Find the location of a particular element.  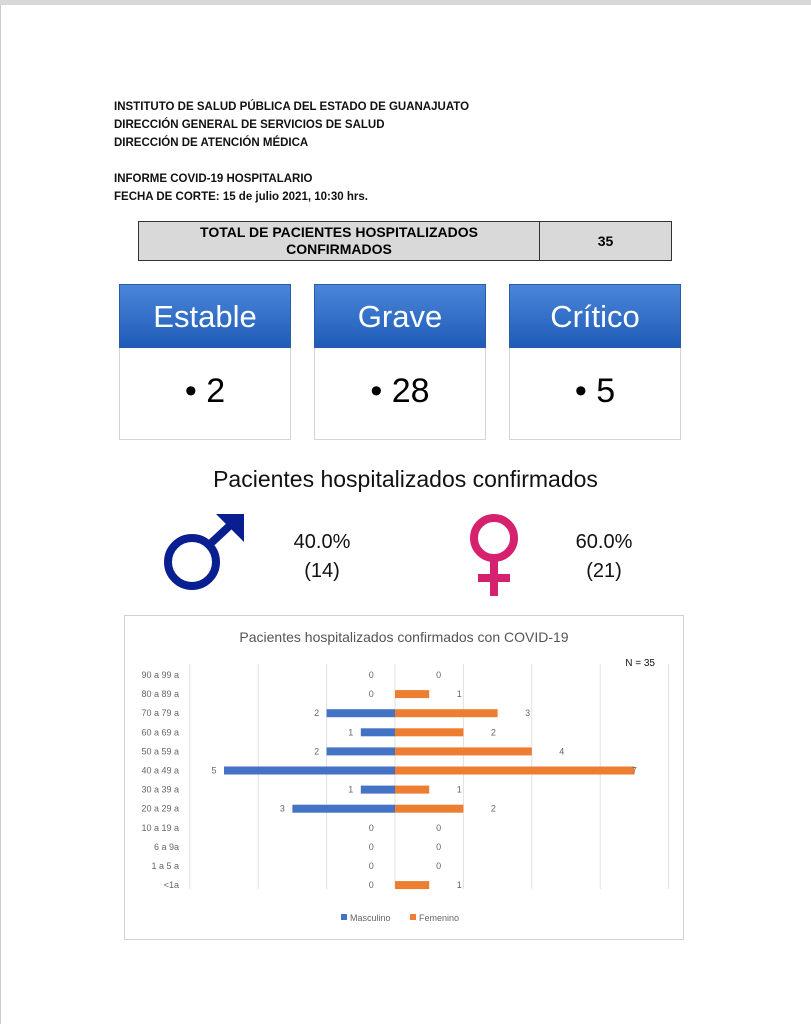

category-label: 1 a 5 a is located at coordinates (165, 866).